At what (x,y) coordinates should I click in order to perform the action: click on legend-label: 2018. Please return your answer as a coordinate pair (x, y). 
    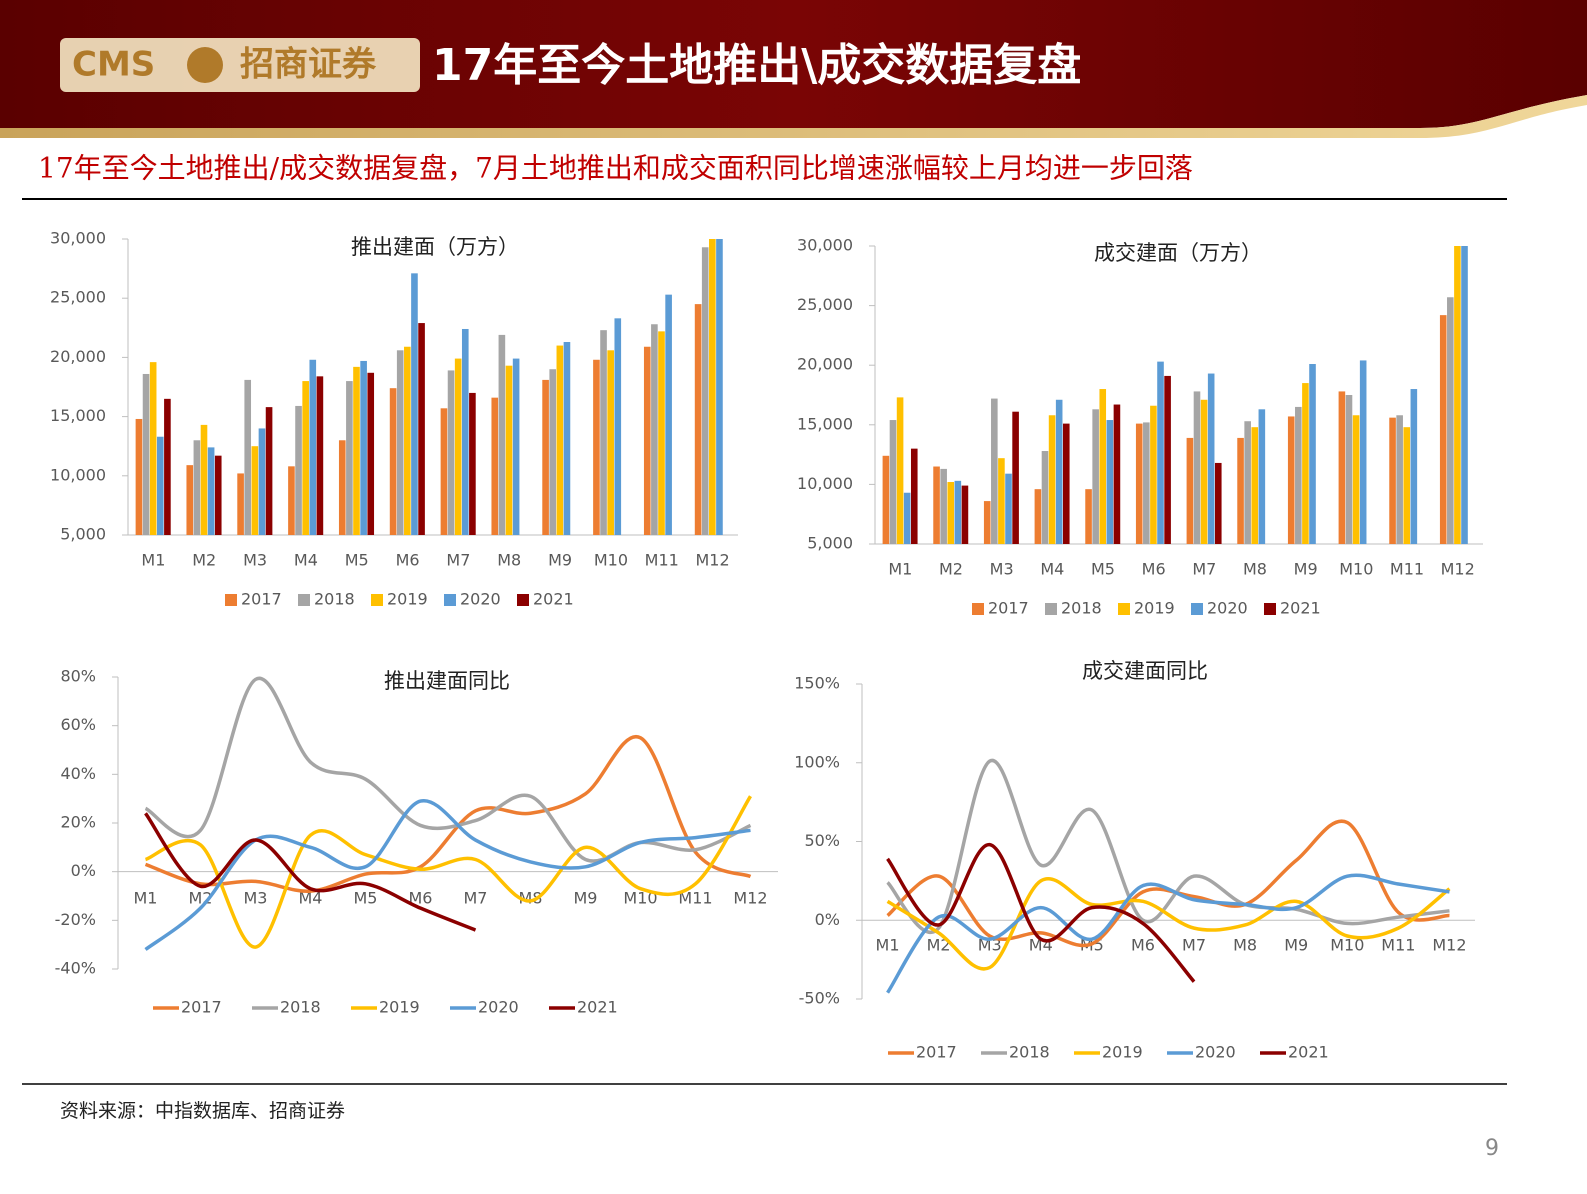
    Looking at the image, I should click on (300, 1007).